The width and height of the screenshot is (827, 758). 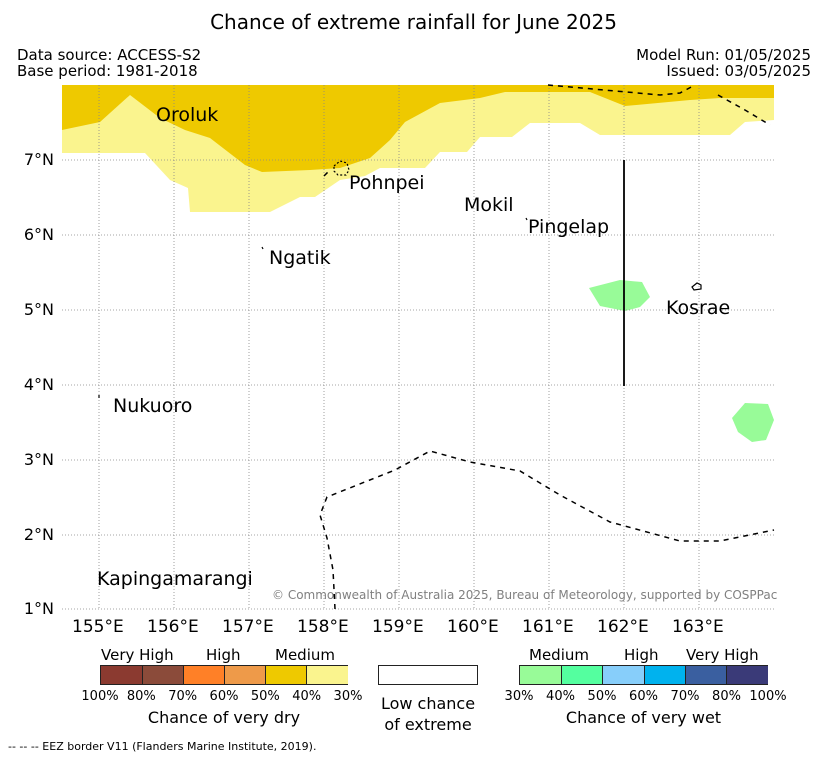 What do you see at coordinates (38, 608) in the screenshot?
I see `lat-label: 1°N` at bounding box center [38, 608].